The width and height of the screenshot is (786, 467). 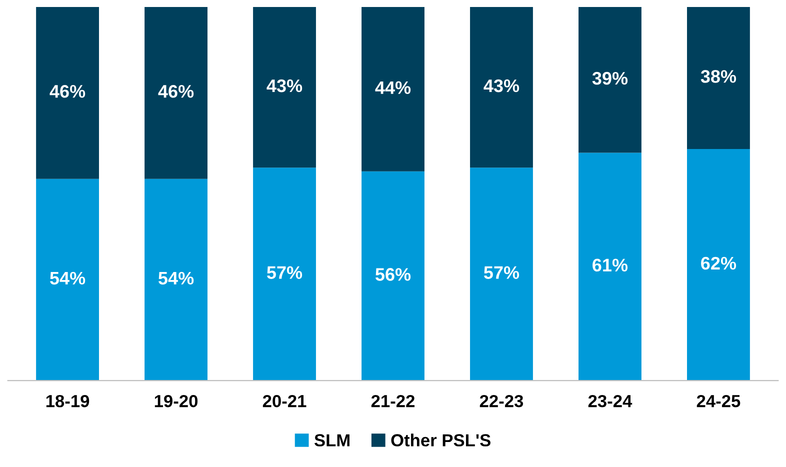 I want to click on data-label: 44%, so click(x=393, y=87).